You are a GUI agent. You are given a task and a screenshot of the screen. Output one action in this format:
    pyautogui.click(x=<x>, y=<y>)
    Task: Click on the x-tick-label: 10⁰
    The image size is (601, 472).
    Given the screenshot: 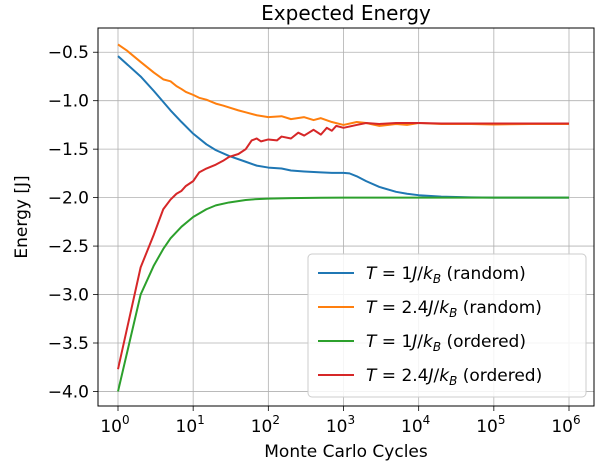 What is the action you would take?
    pyautogui.click(x=114, y=425)
    